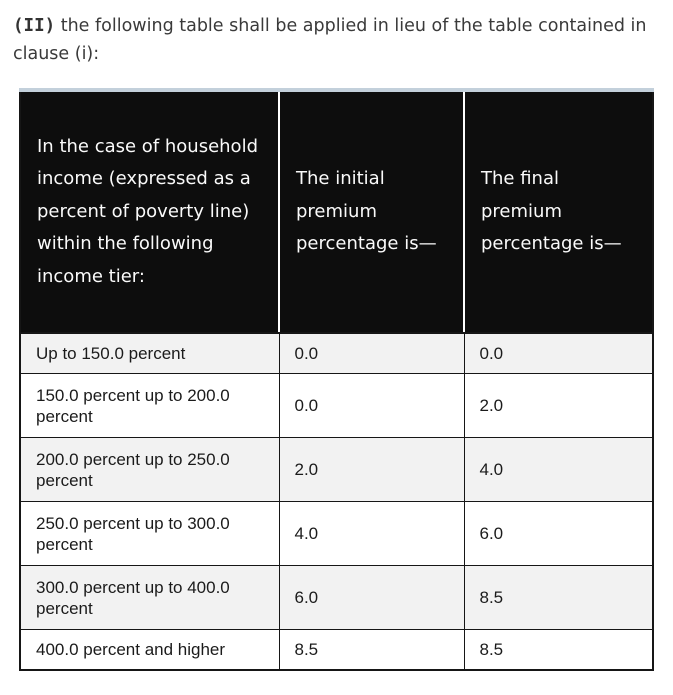  I want to click on final-premium-cell: 4.0, so click(558, 469).